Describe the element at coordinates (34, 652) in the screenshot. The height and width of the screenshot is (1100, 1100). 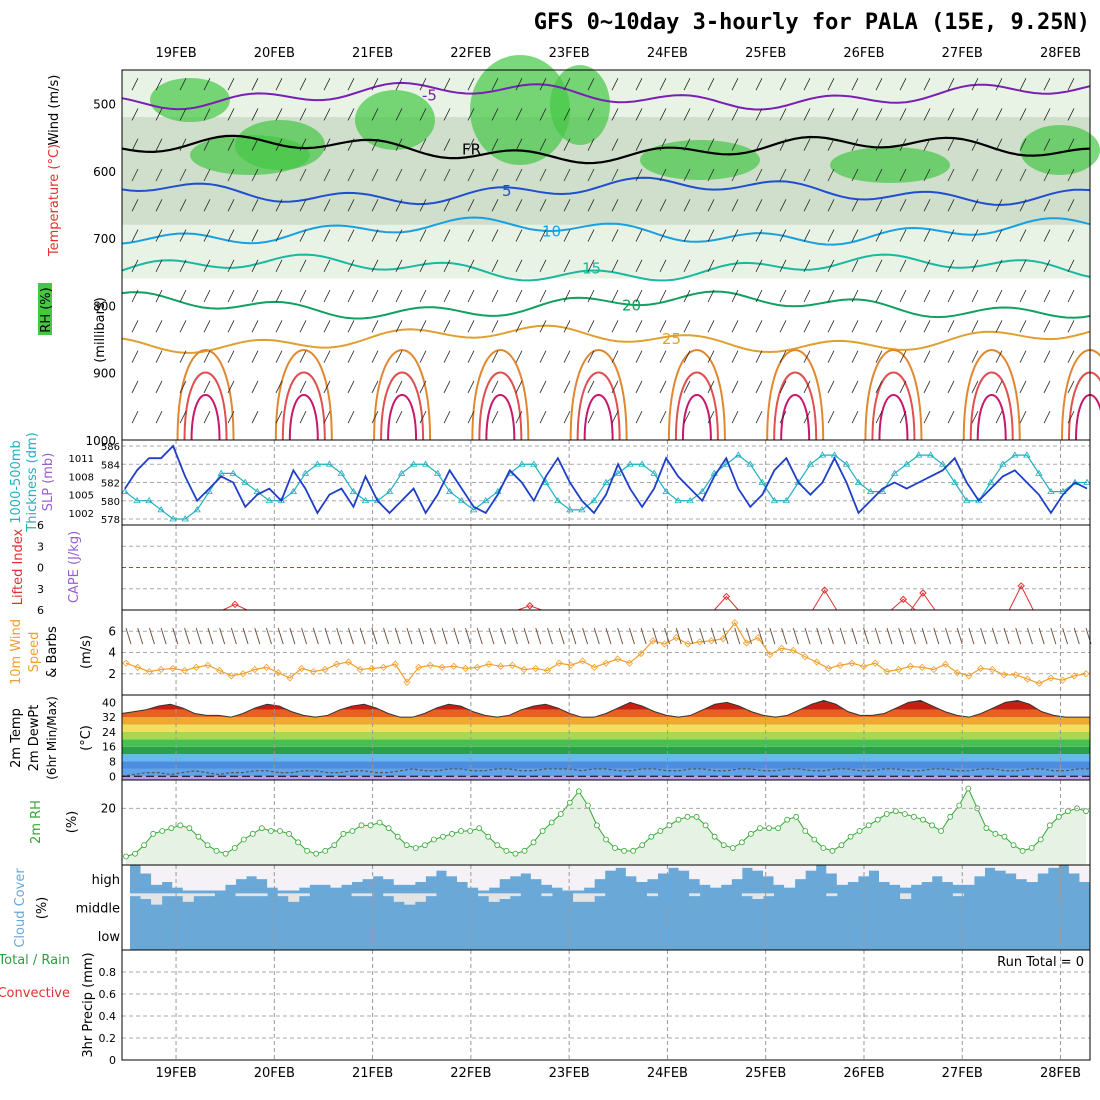
I see `wind-axis-label-b: Speed` at that location.